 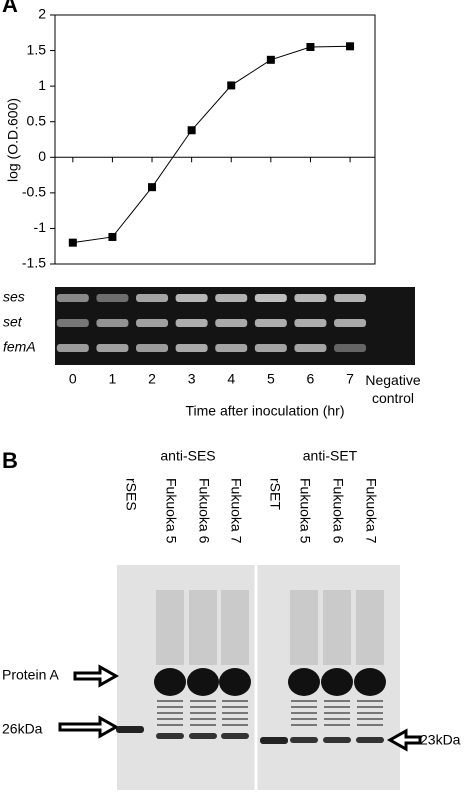 I want to click on x-tick-label: 7, so click(x=350, y=379).